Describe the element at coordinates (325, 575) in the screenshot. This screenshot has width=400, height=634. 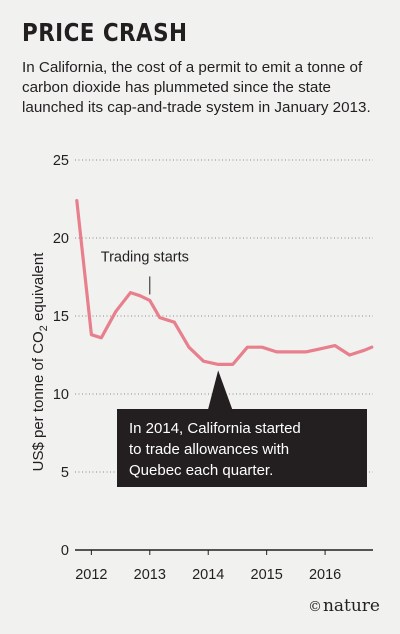
I see `x-tick-label-2016: 2016` at that location.